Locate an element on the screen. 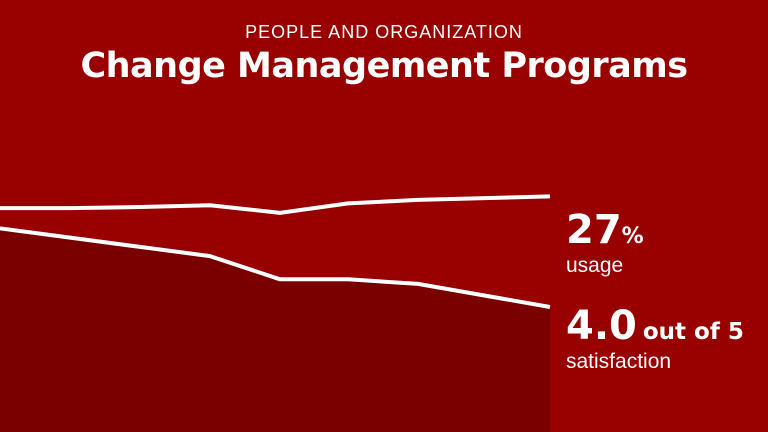  satisfaction-callout: 4.0 out of 5 satisfaction is located at coordinates (655, 340).